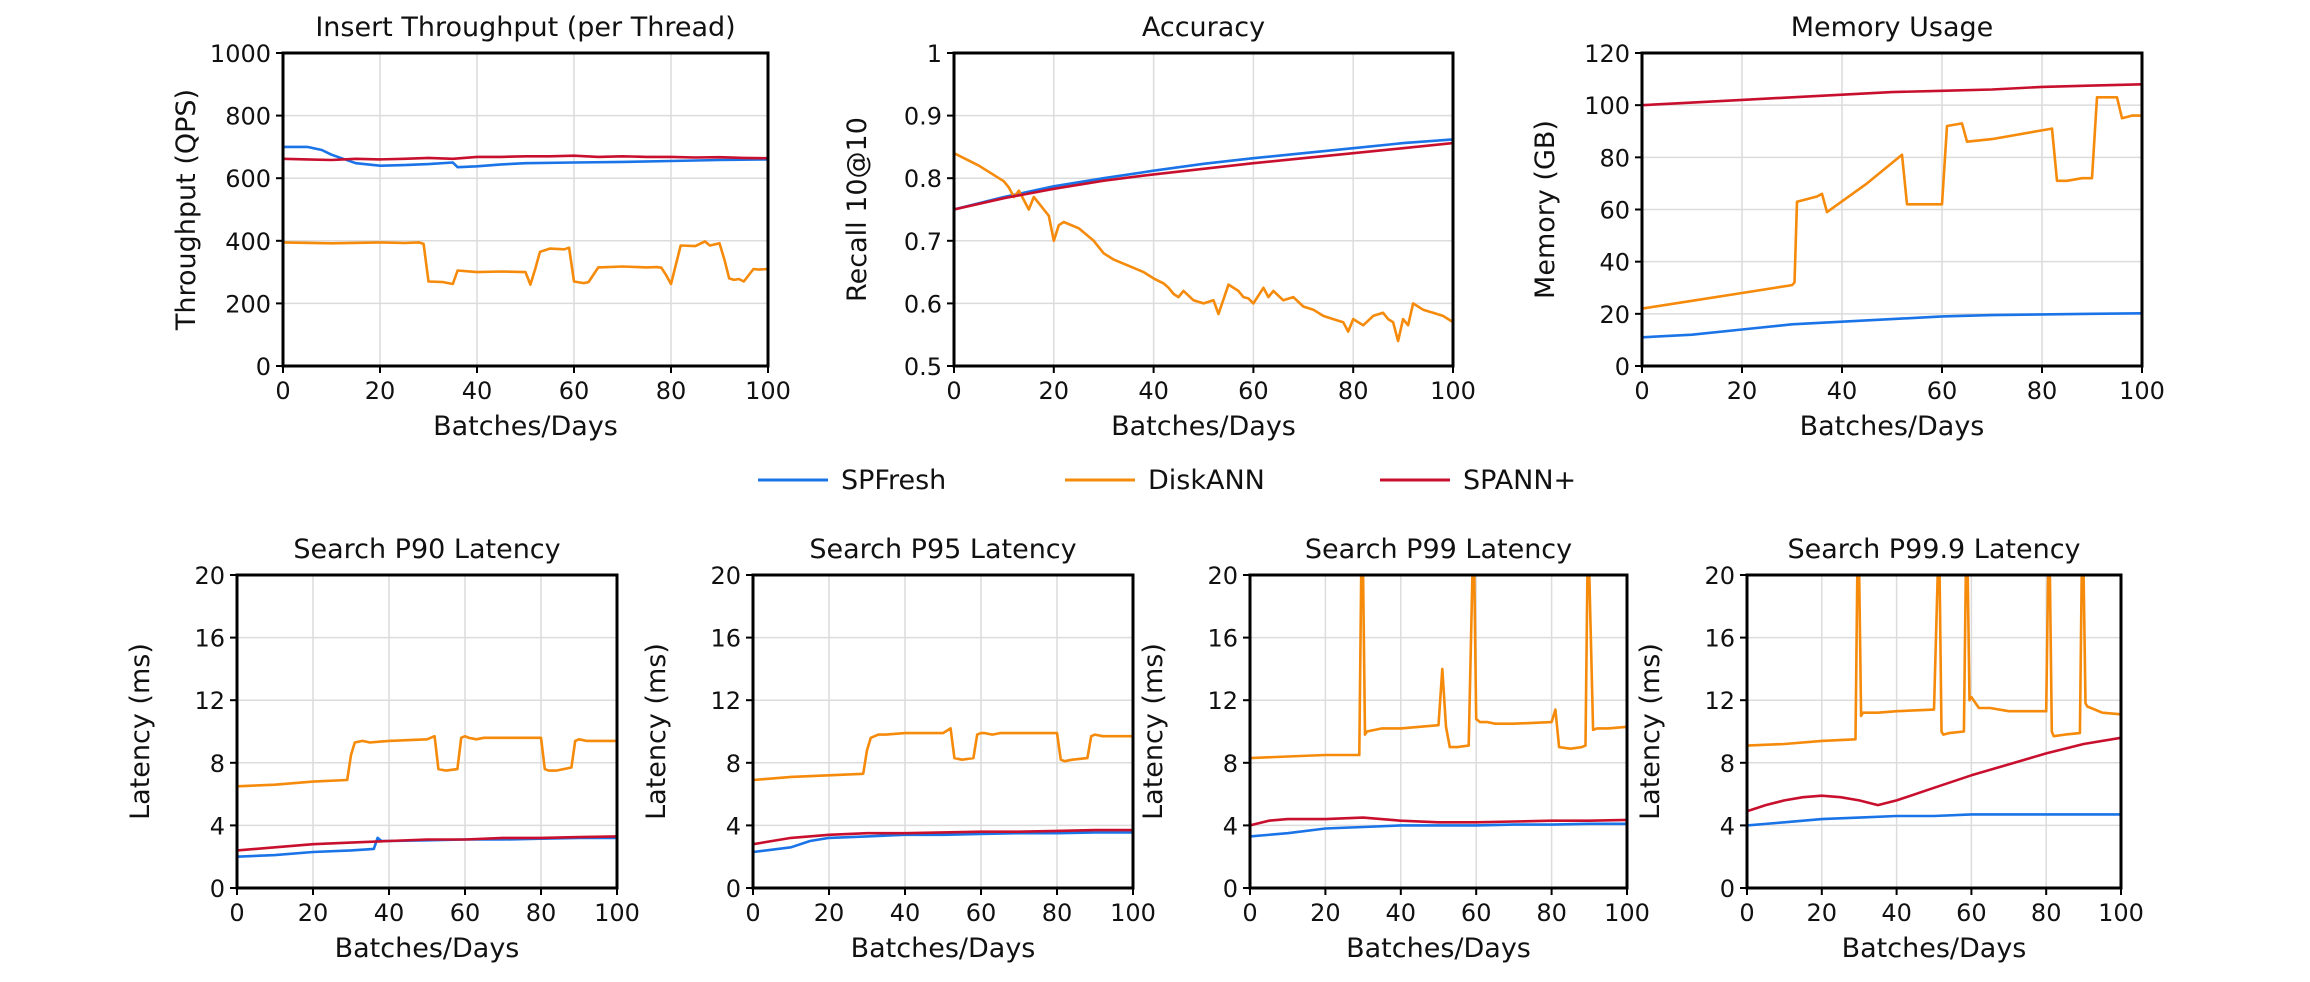 The width and height of the screenshot is (2310, 982). I want to click on y-tick-label: 80, so click(1614, 158).